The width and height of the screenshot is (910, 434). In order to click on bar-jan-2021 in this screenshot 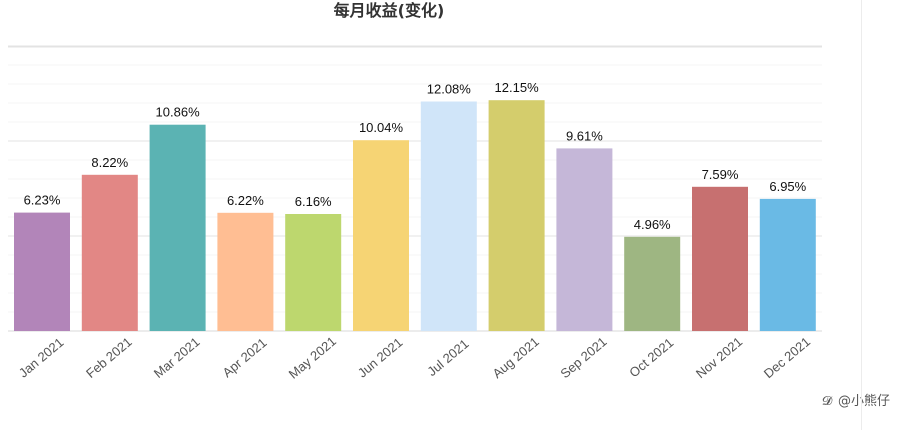, I will do `click(42, 271)`.